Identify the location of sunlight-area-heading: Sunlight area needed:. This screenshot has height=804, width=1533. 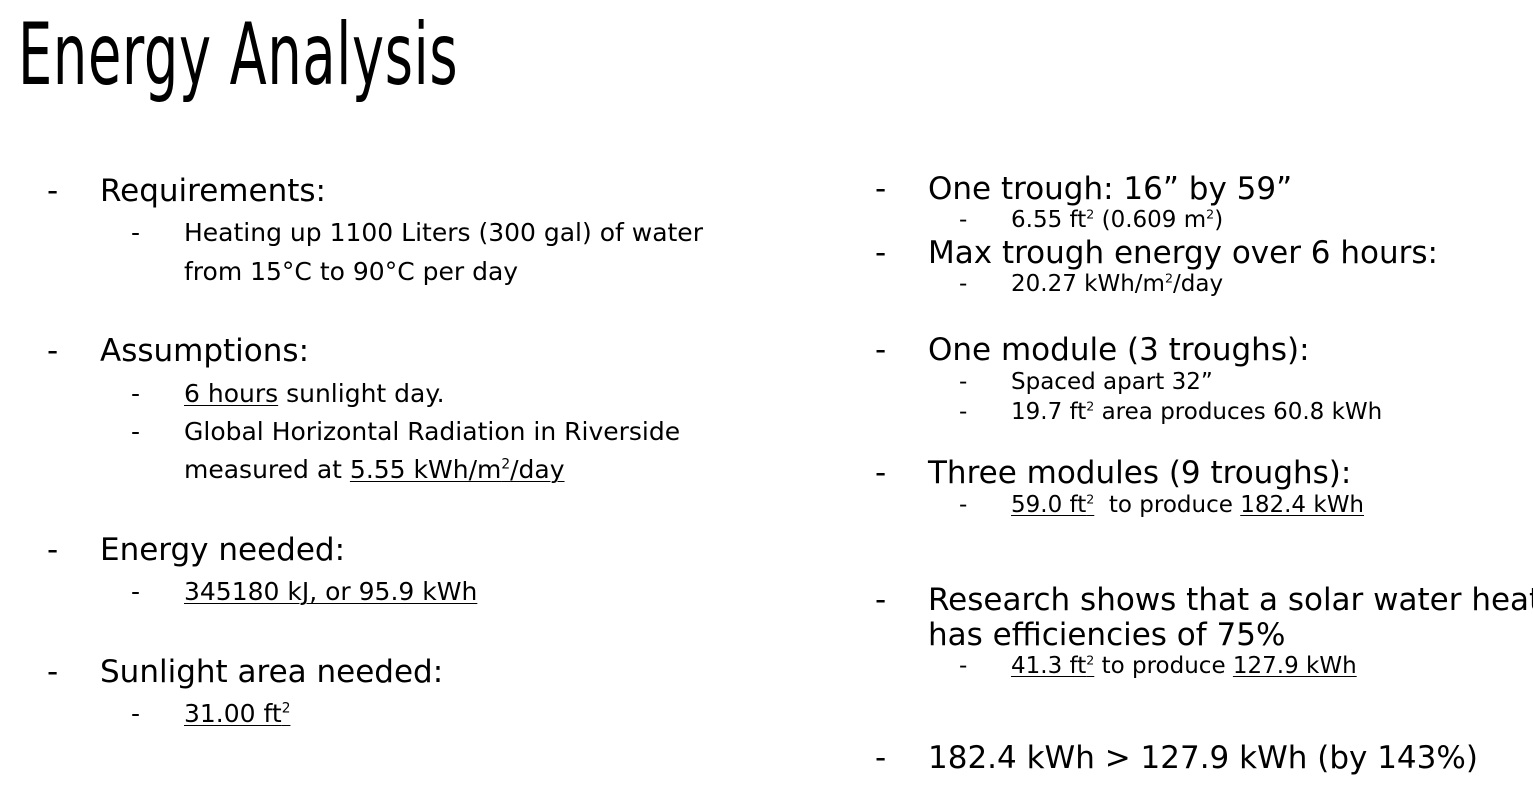
(272, 672).